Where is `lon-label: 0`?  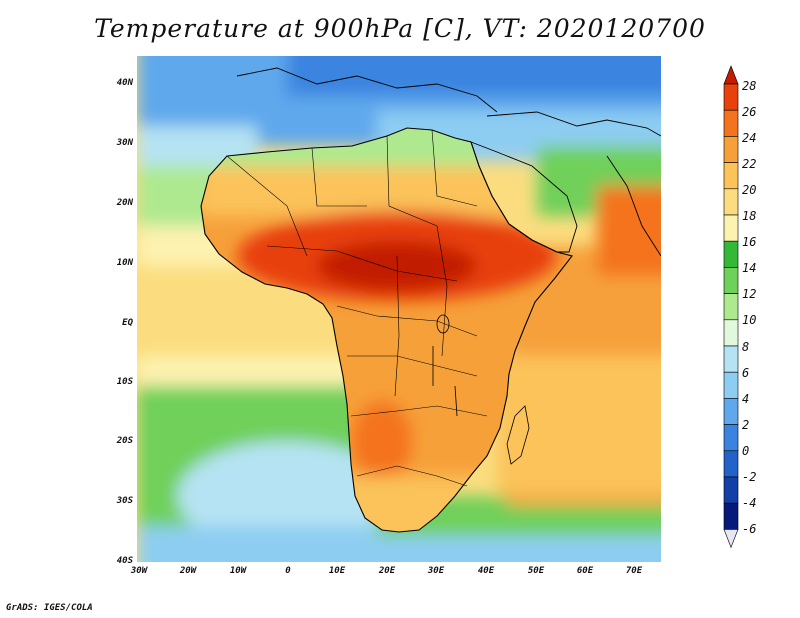 lon-label: 0 is located at coordinates (288, 571).